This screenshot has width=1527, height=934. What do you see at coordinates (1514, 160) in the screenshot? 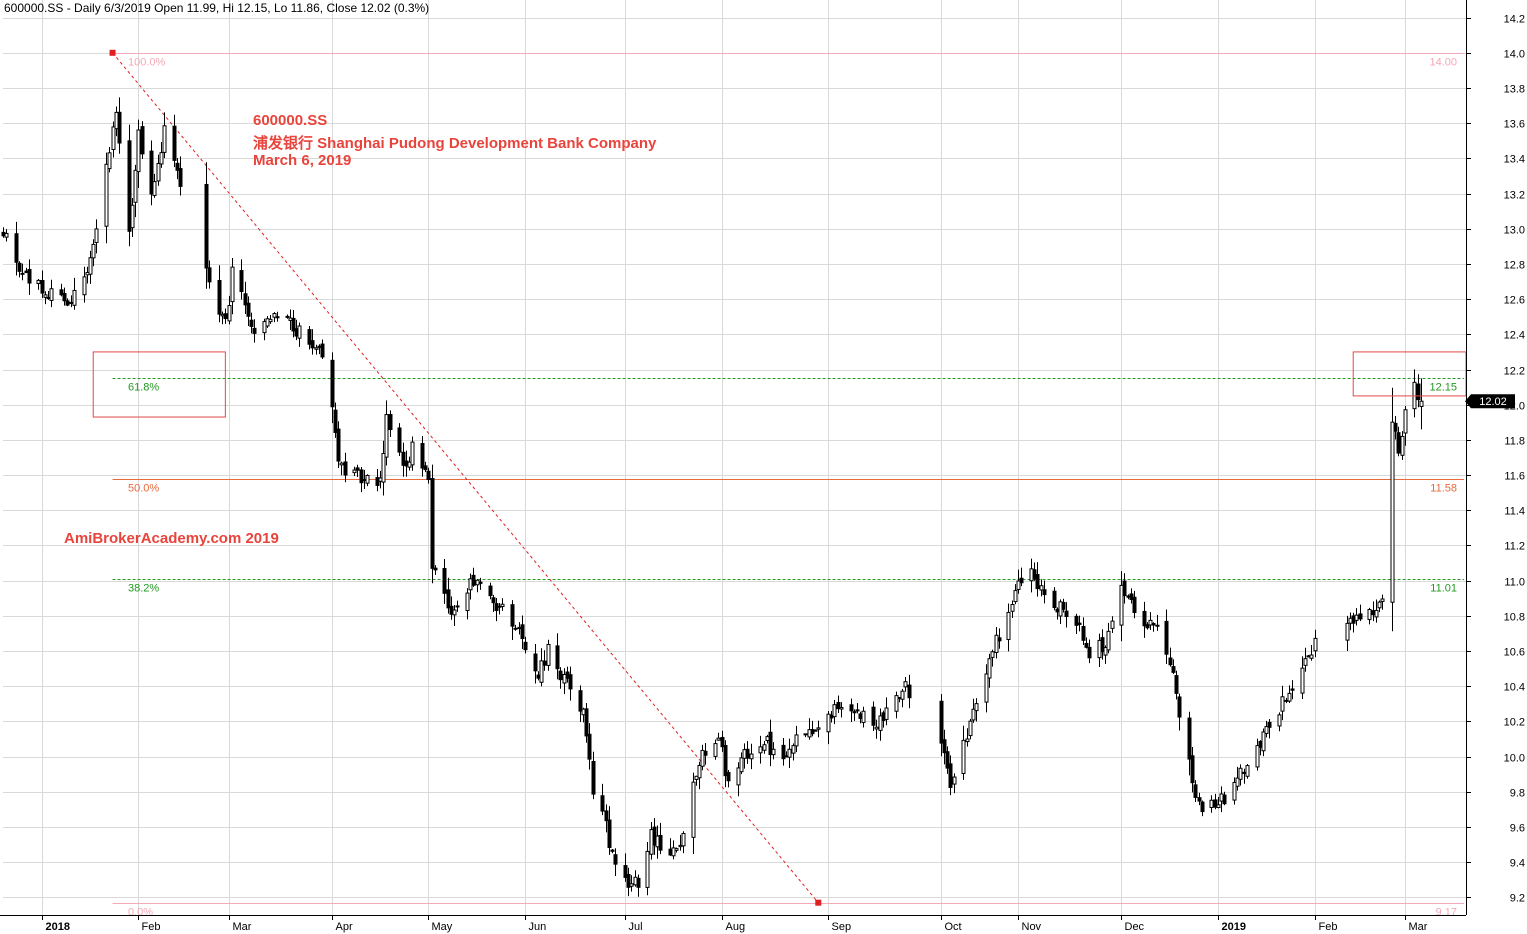
I see `y-tick-label: 13.4` at bounding box center [1514, 160].